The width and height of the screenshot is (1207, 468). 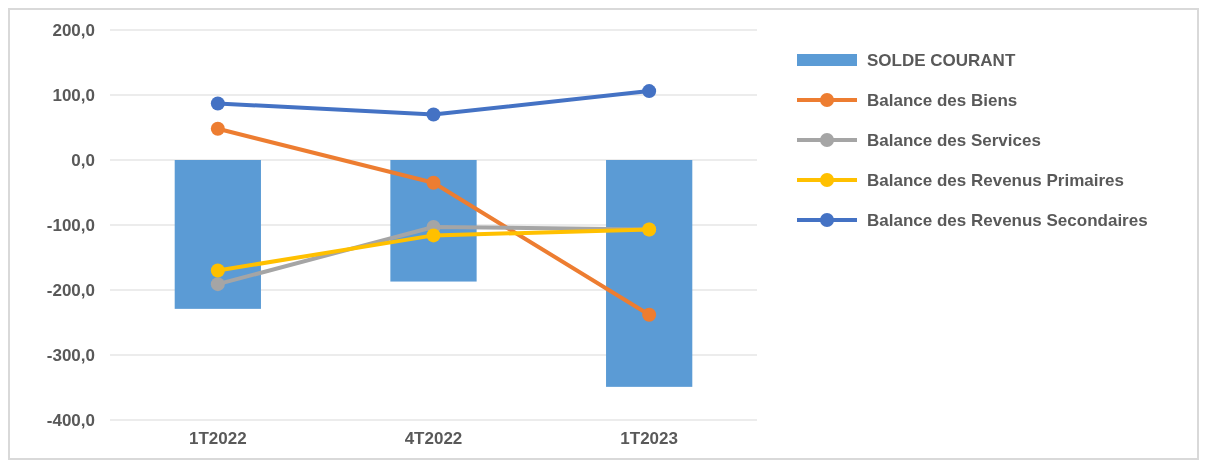 What do you see at coordinates (649, 438) in the screenshot?
I see `x-tick-label: 1T2023` at bounding box center [649, 438].